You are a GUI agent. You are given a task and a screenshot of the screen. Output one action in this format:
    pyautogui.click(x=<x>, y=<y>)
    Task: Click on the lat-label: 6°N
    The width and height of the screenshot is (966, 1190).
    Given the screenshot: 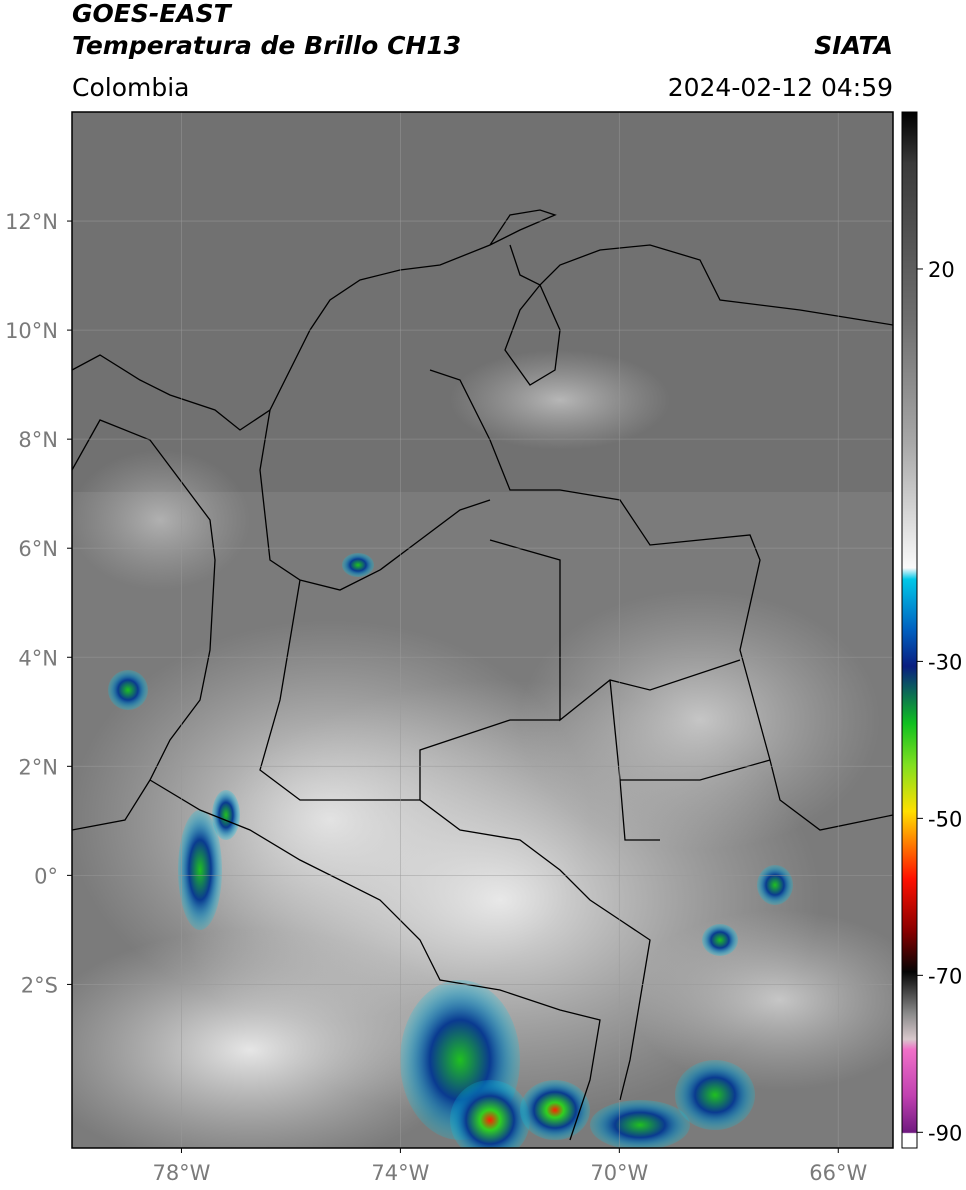 What is the action you would take?
    pyautogui.click(x=38, y=549)
    